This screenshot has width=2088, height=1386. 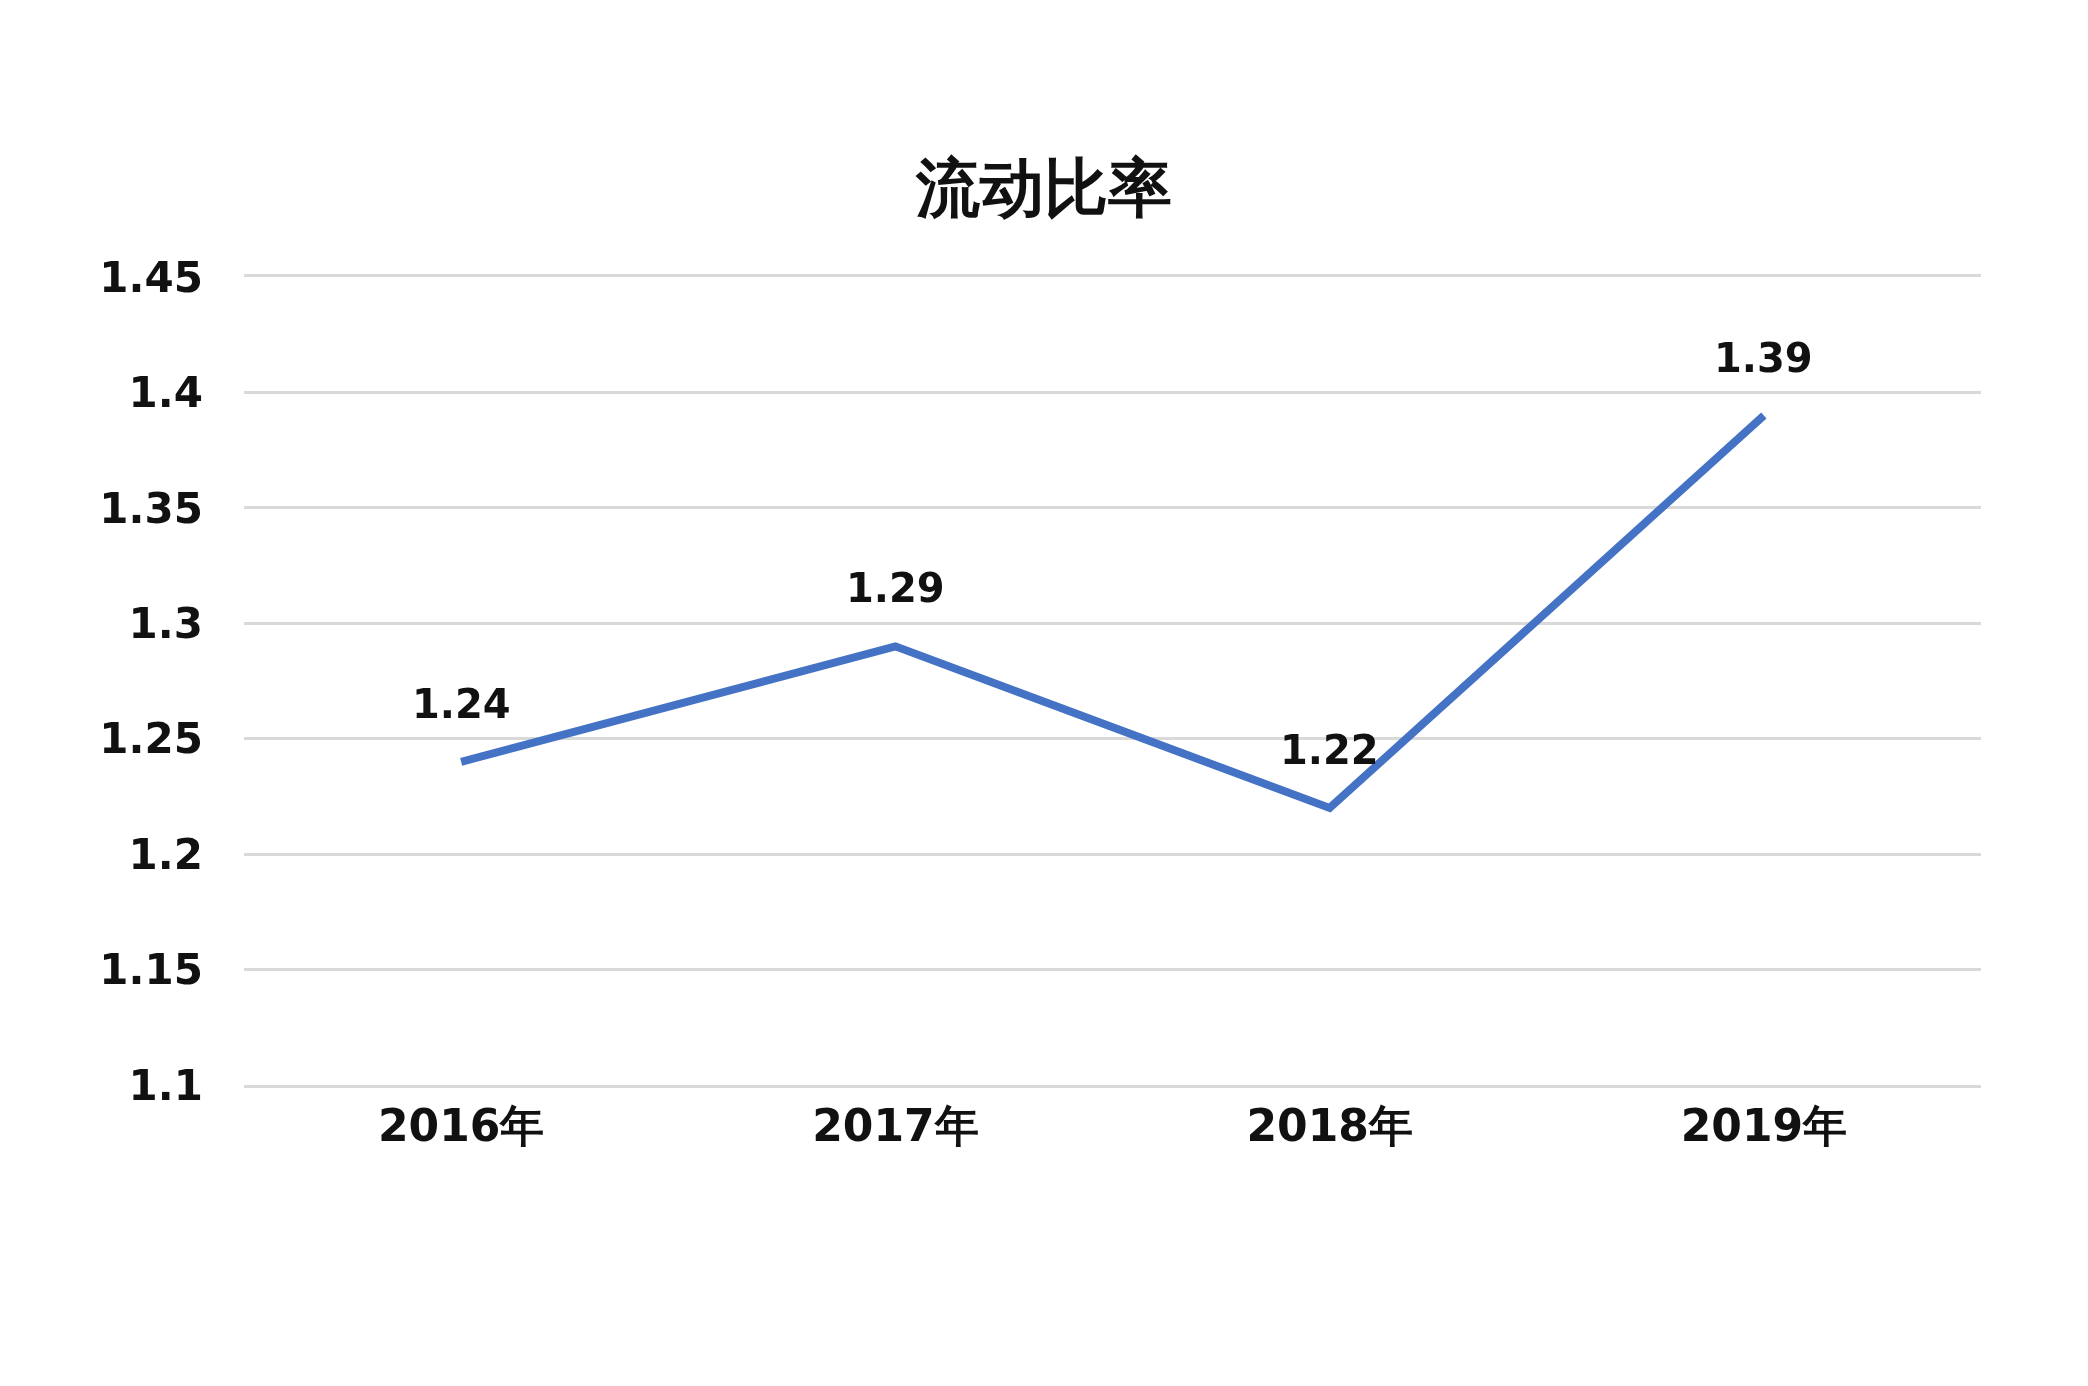 I want to click on x-tick-label: 2018年, so click(x=1329, y=1125).